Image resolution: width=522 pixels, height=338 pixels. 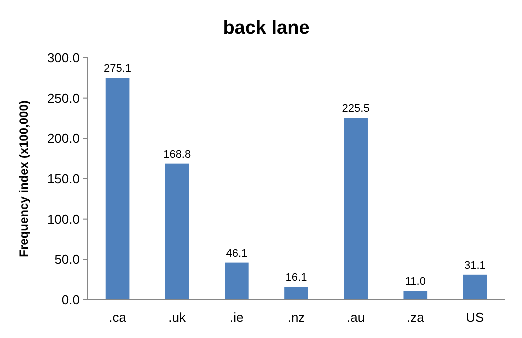 I want to click on y-tick-label: 0.0, so click(x=71, y=300).